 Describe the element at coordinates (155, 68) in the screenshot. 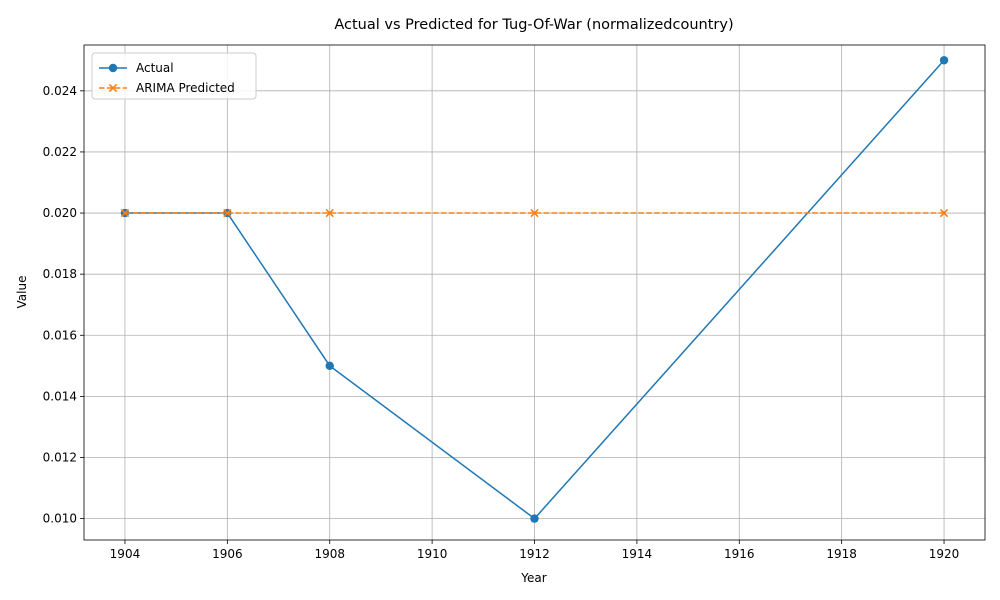

I see `legend-label: Actual` at that location.